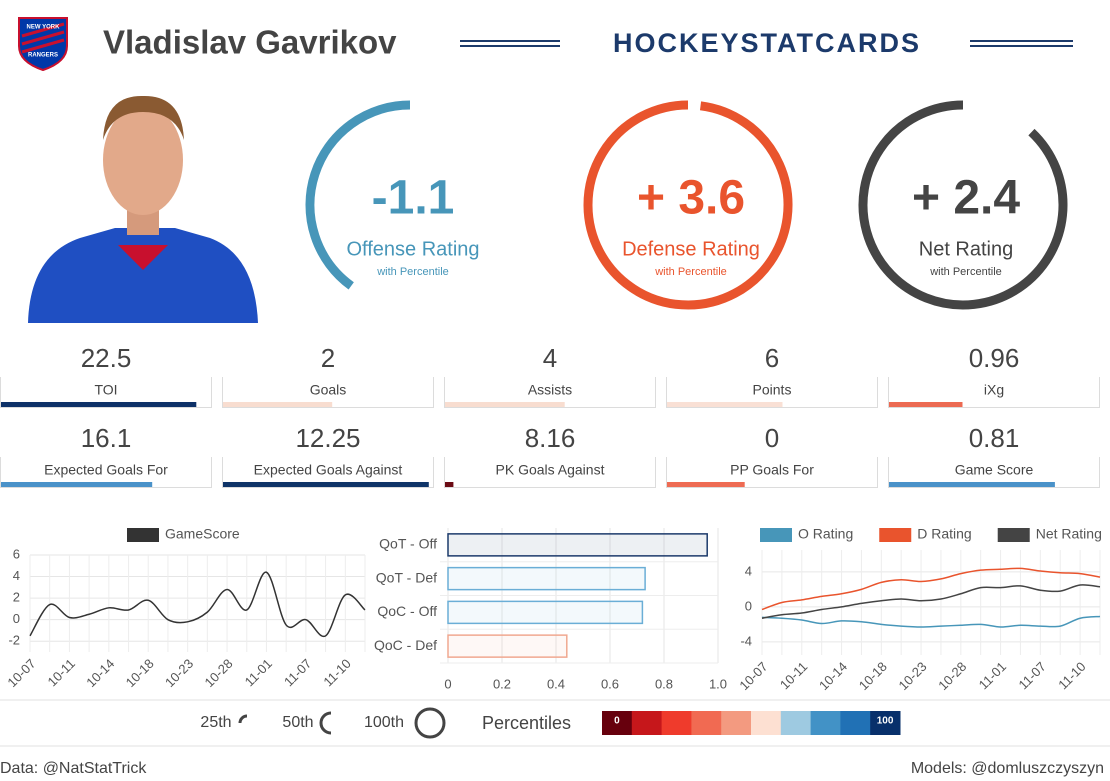  Describe the element at coordinates (447, 683) in the screenshot. I see `x-tick-label: 0` at that location.